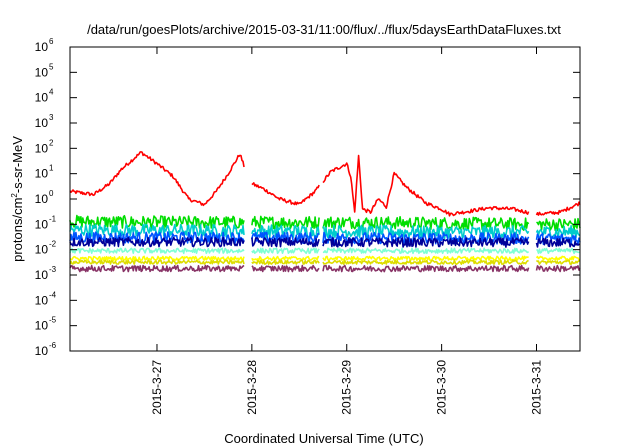  I want to click on y-axis-label-superscript: 2, so click(14, 195).